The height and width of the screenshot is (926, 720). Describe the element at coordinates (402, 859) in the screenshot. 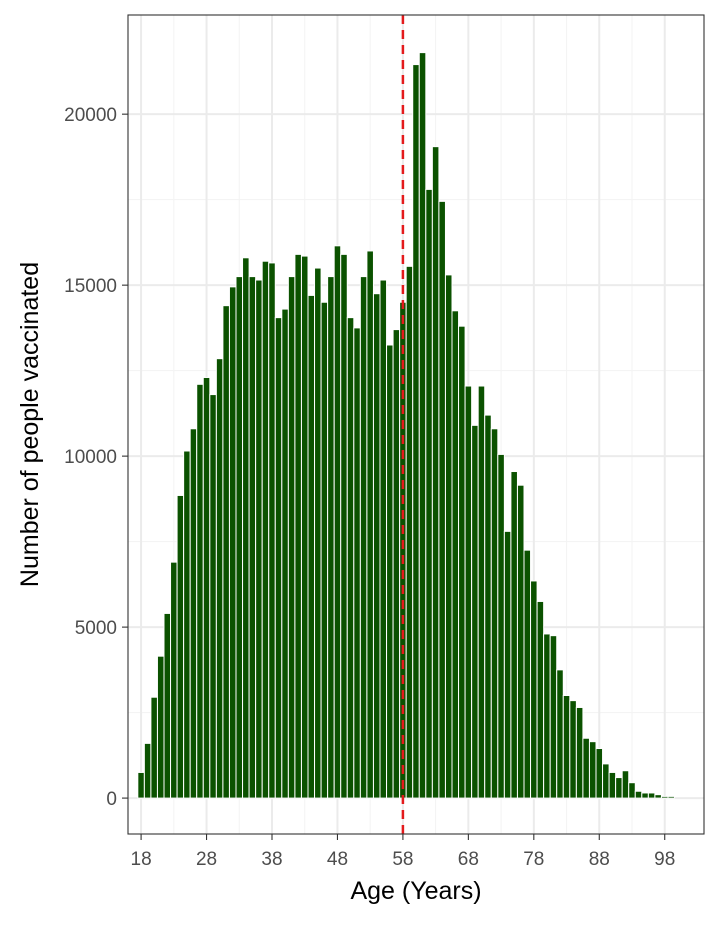

I see `x-tick-label: 58` at that location.